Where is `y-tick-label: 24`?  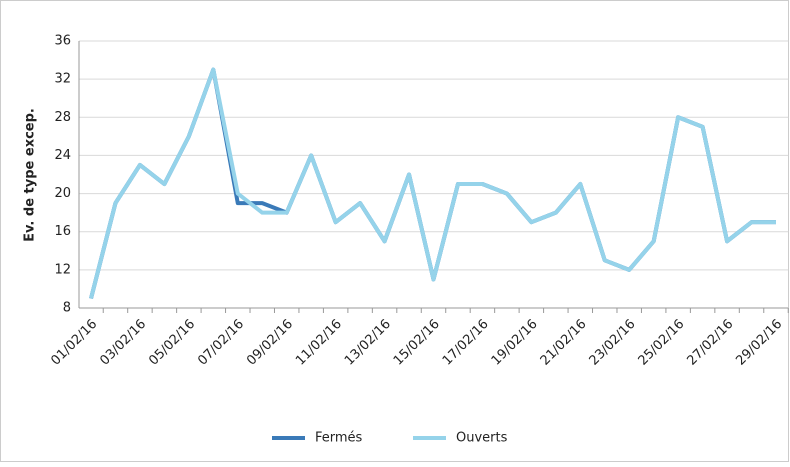 y-tick-label: 24 is located at coordinates (62, 155).